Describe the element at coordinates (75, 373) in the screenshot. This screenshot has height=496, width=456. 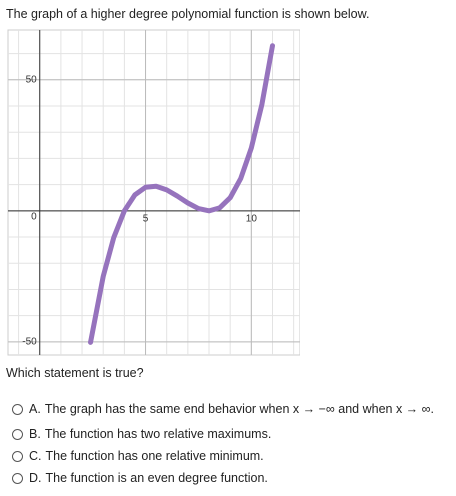
I see `ask: Which statement is true?` at that location.